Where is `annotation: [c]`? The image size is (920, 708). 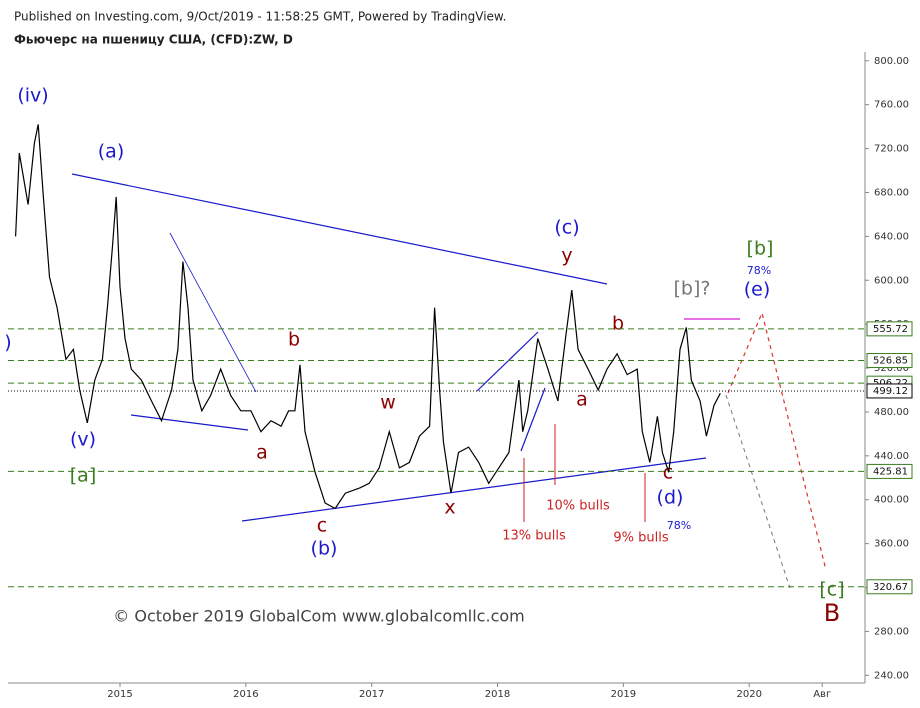
annotation: [c] is located at coordinates (831, 590).